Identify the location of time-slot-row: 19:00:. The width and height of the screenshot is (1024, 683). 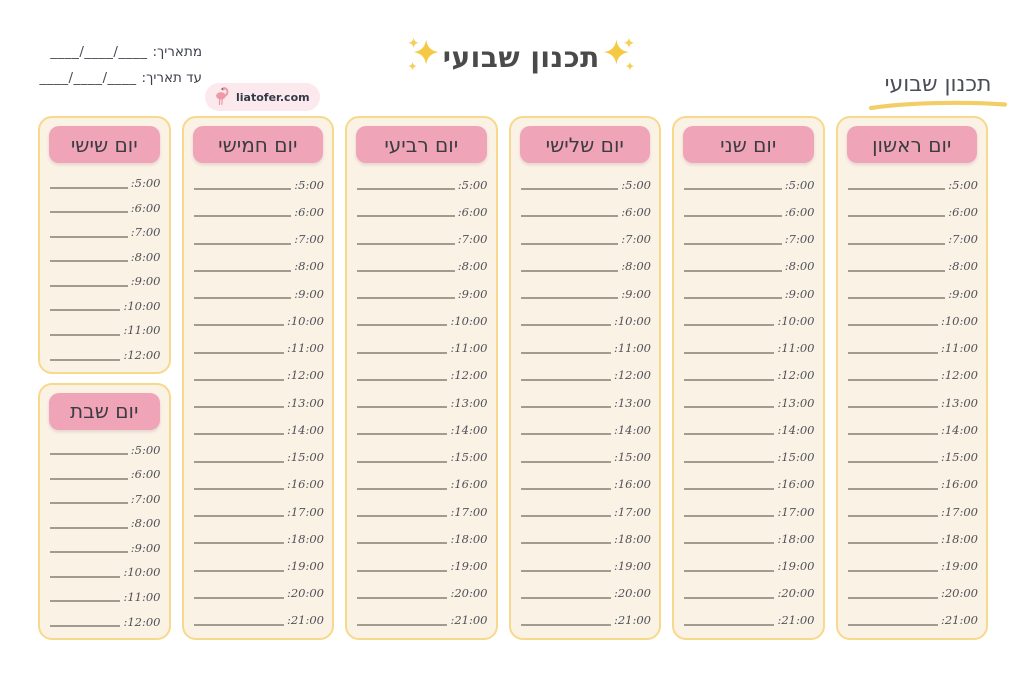
(421, 560).